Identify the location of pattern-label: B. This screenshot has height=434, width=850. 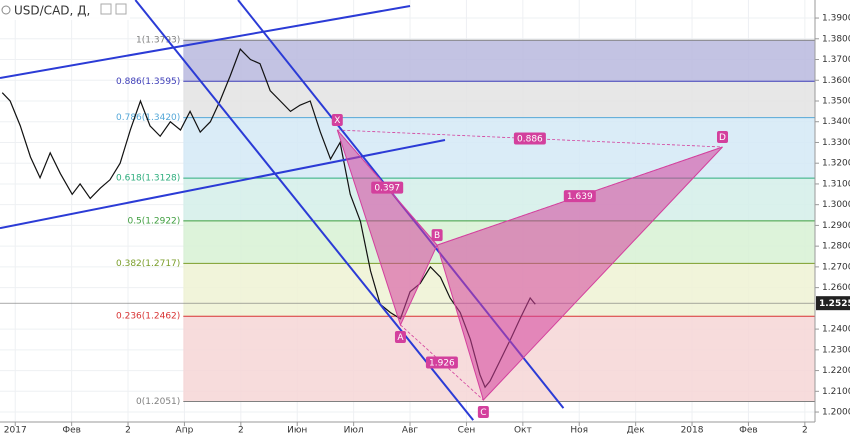
(437, 236).